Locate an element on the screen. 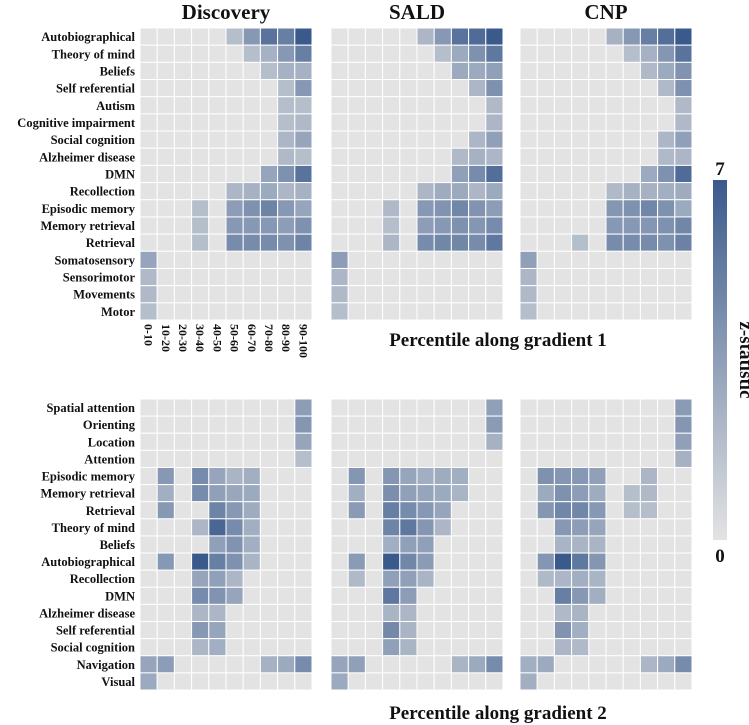 This screenshot has width=749, height=725. row-label: Motor is located at coordinates (118, 312).